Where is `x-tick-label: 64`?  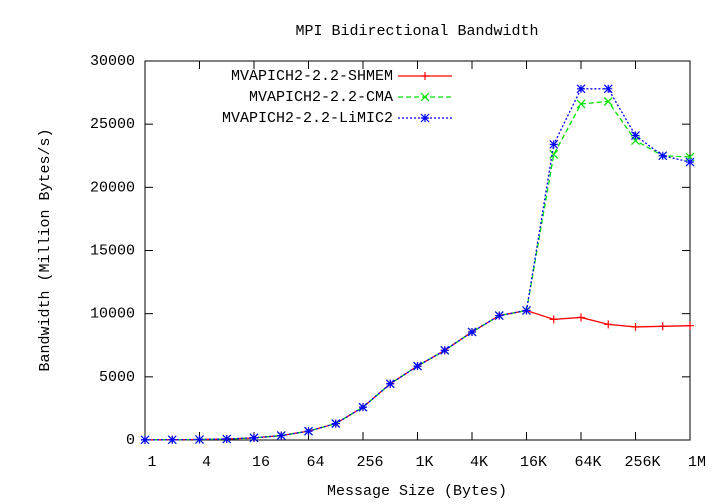
x-tick-label: 64 is located at coordinates (315, 462).